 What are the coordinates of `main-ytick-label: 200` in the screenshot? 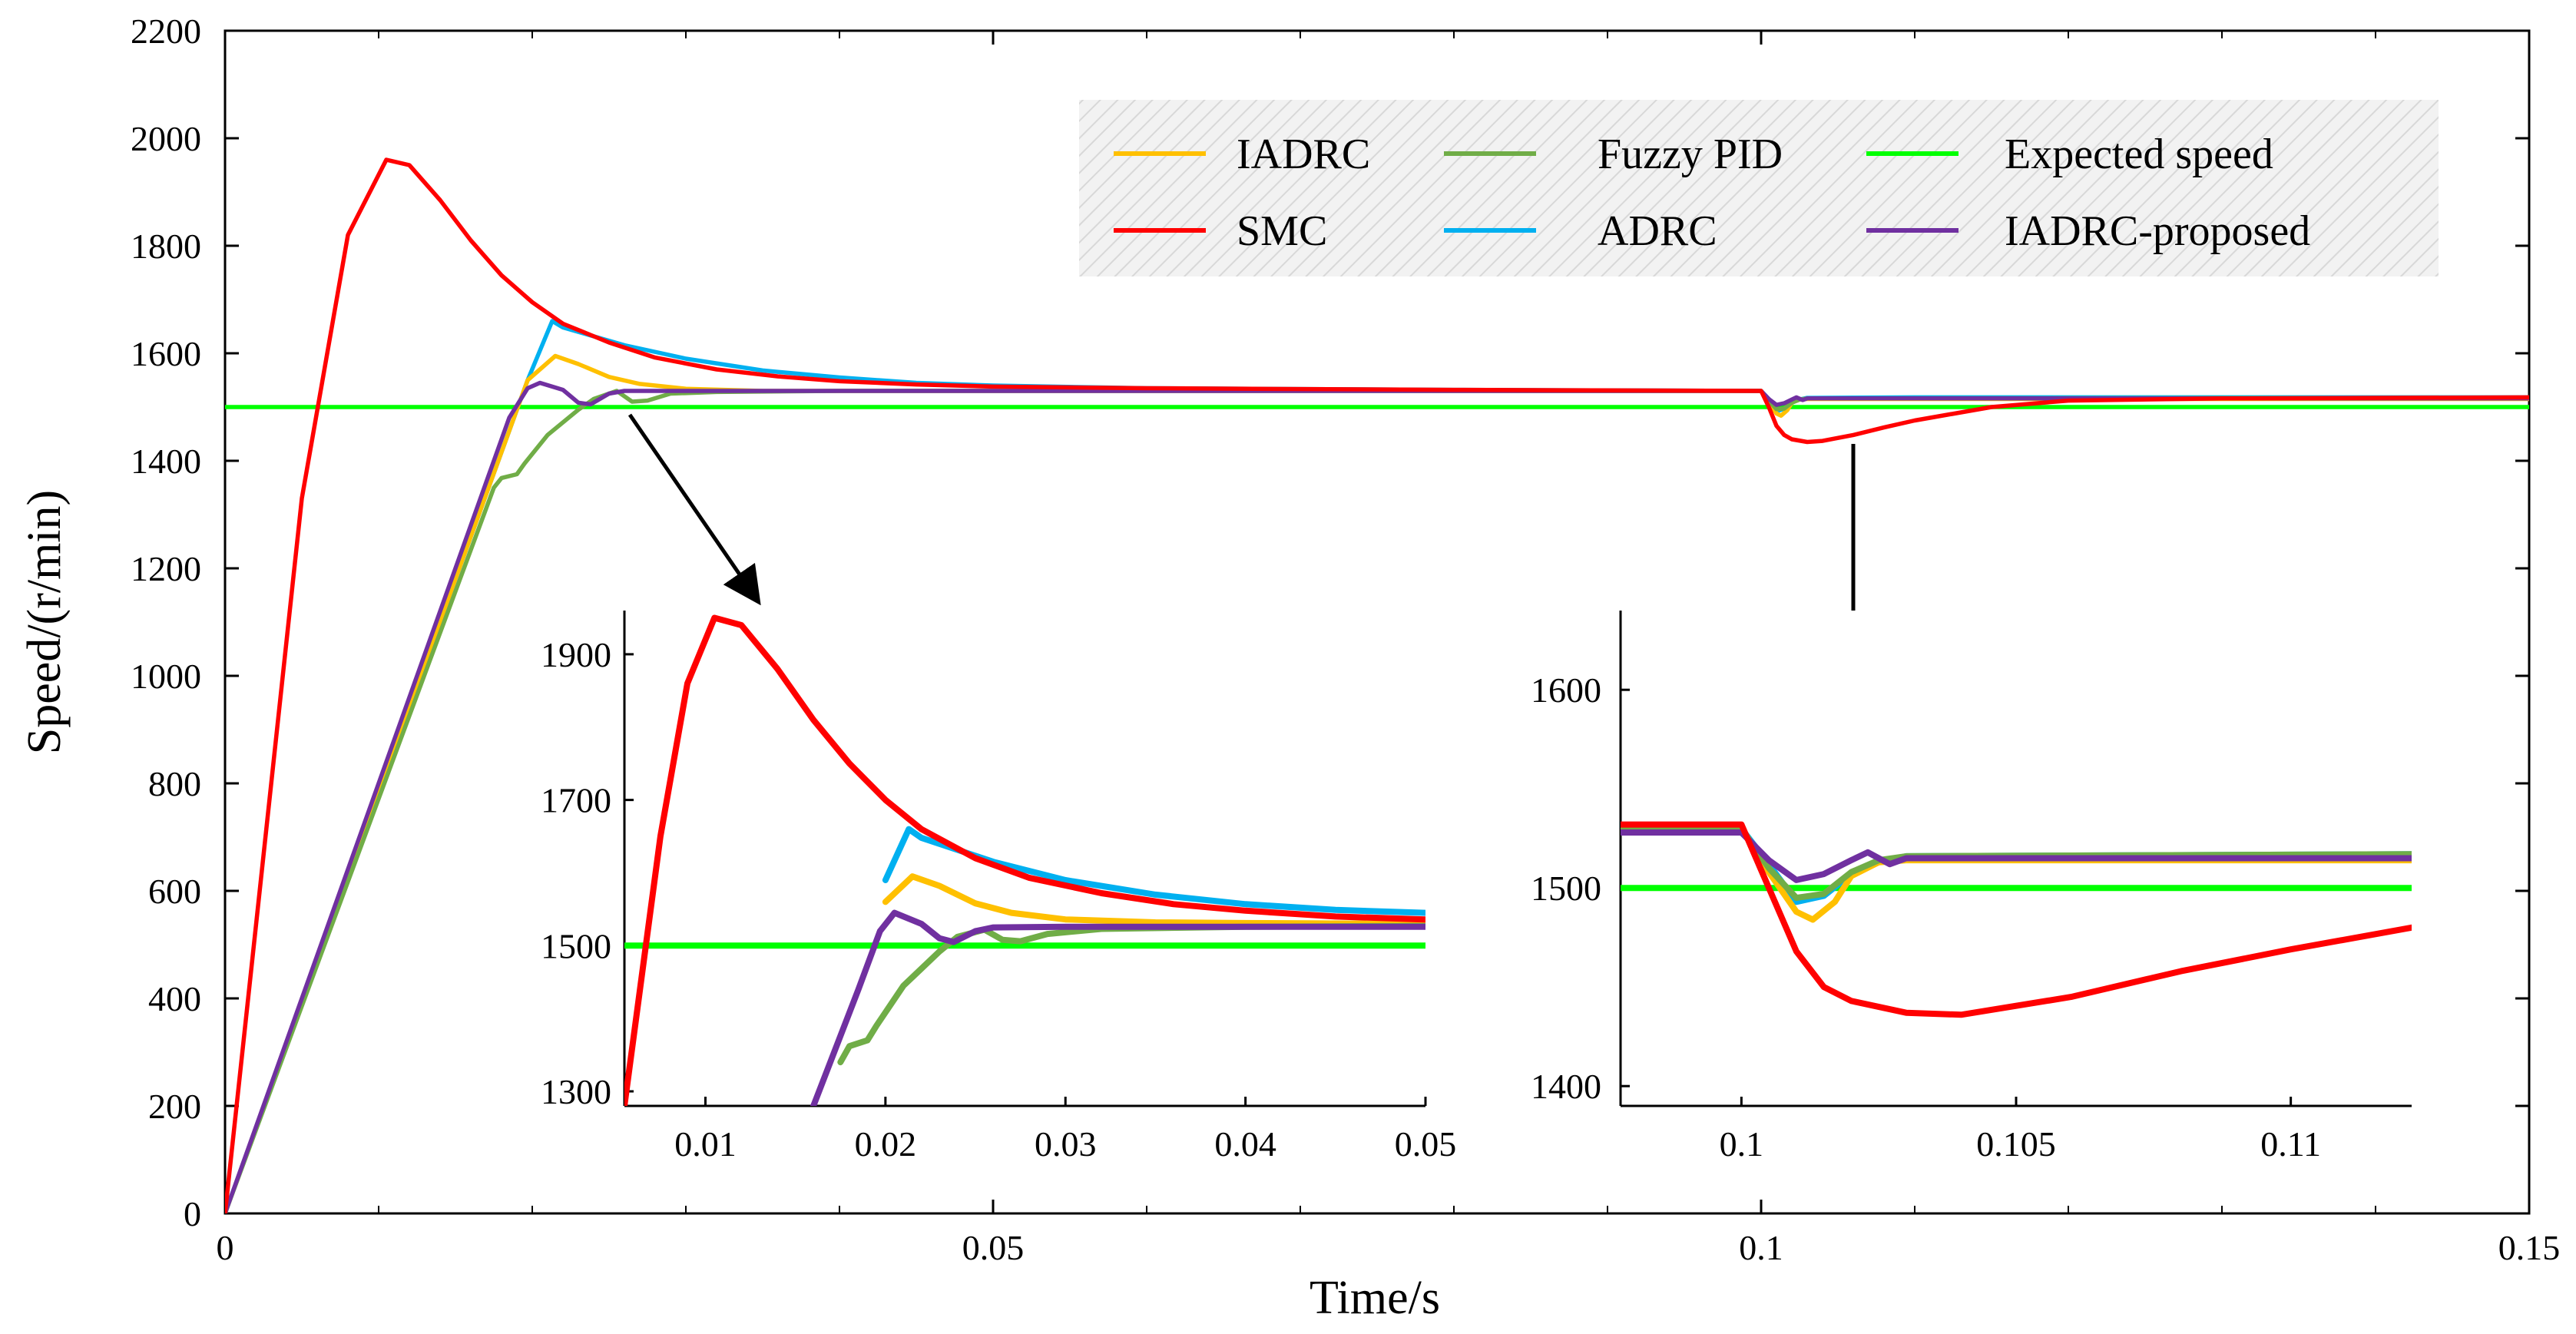 It's located at (174, 1106).